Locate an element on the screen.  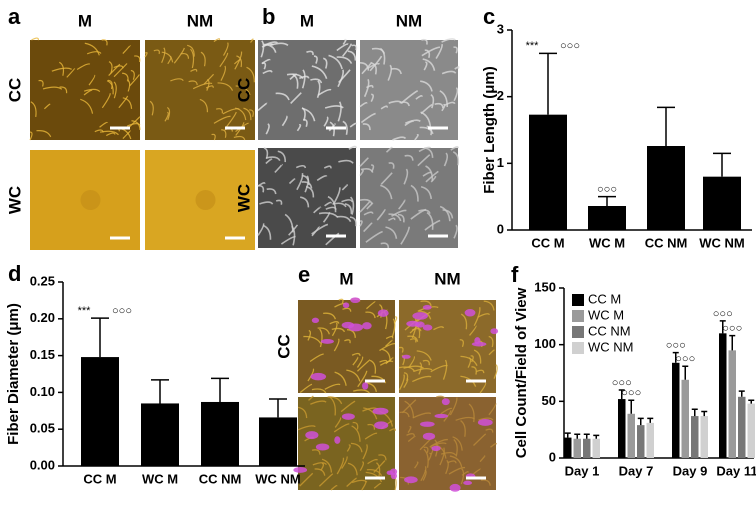
x-tick-label: WC M is located at coordinates (607, 242).